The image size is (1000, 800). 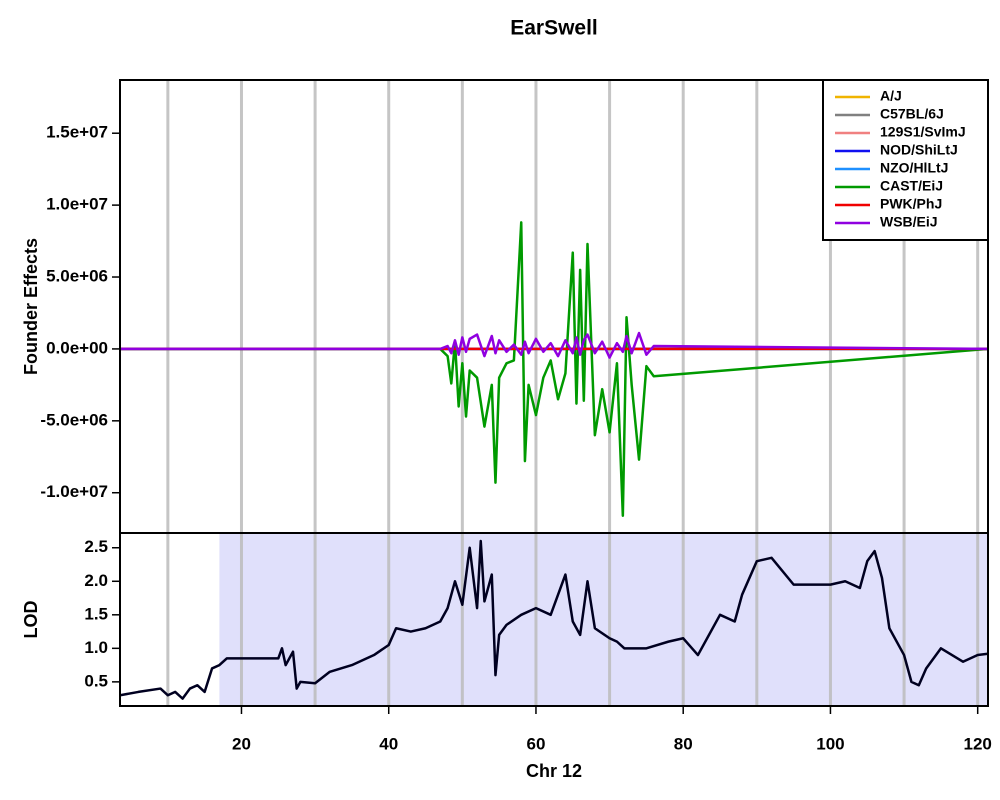 I want to click on legend-label: PWK/PhJ, so click(x=911, y=204).